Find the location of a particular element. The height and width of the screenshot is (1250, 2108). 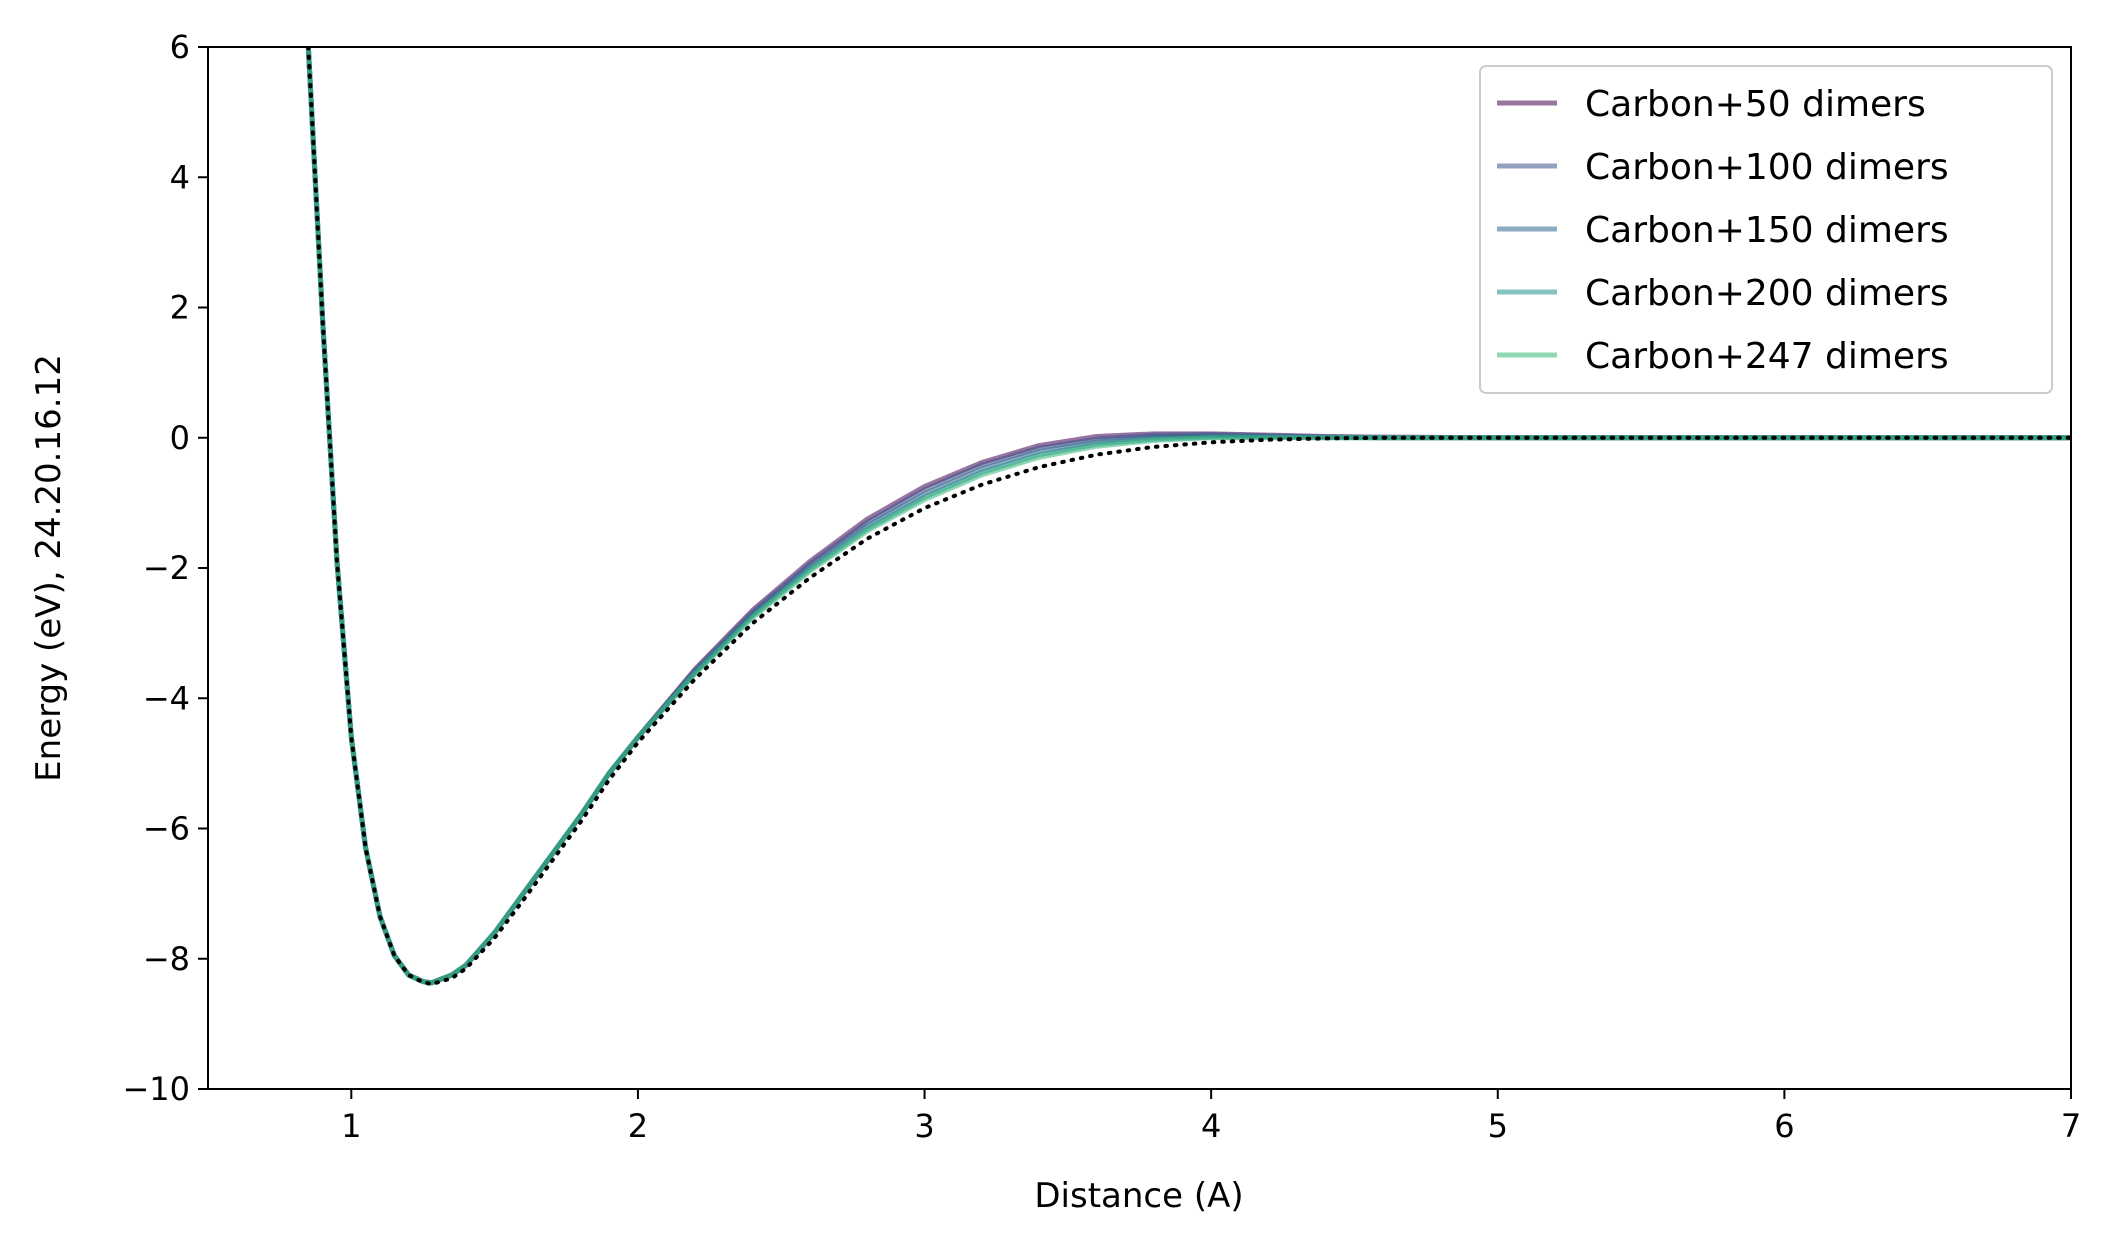

legend-box is located at coordinates (1766, 229).